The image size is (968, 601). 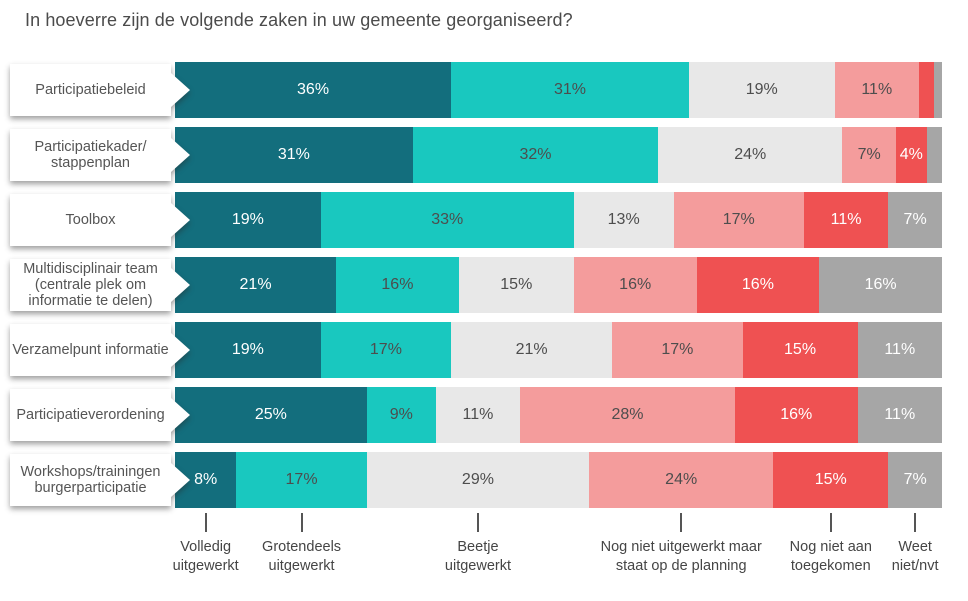 What do you see at coordinates (248, 220) in the screenshot?
I see `bar-segment: 19%` at bounding box center [248, 220].